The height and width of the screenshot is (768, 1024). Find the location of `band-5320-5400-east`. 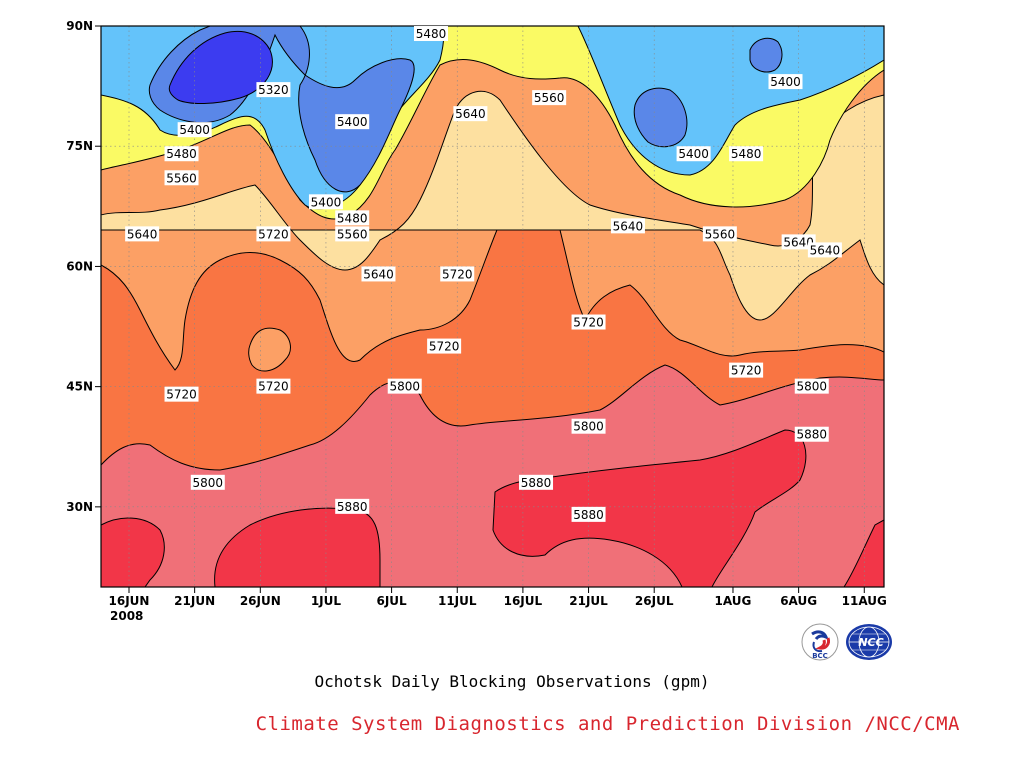

band-5320-5400-east is located at coordinates (660, 117).